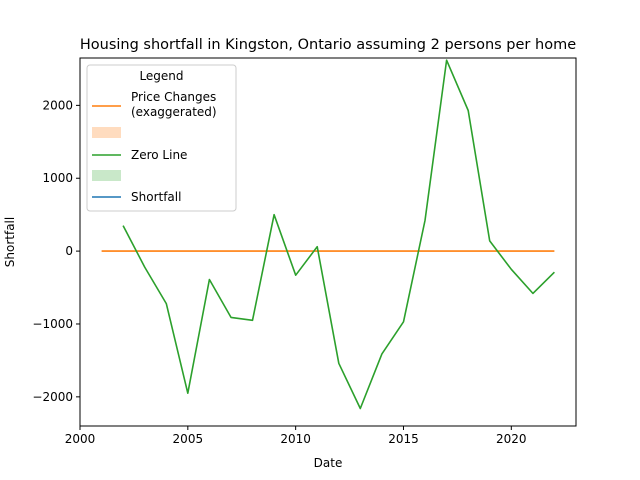 Image resolution: width=640 pixels, height=480 pixels. I want to click on x-axis-label: Date, so click(328, 463).